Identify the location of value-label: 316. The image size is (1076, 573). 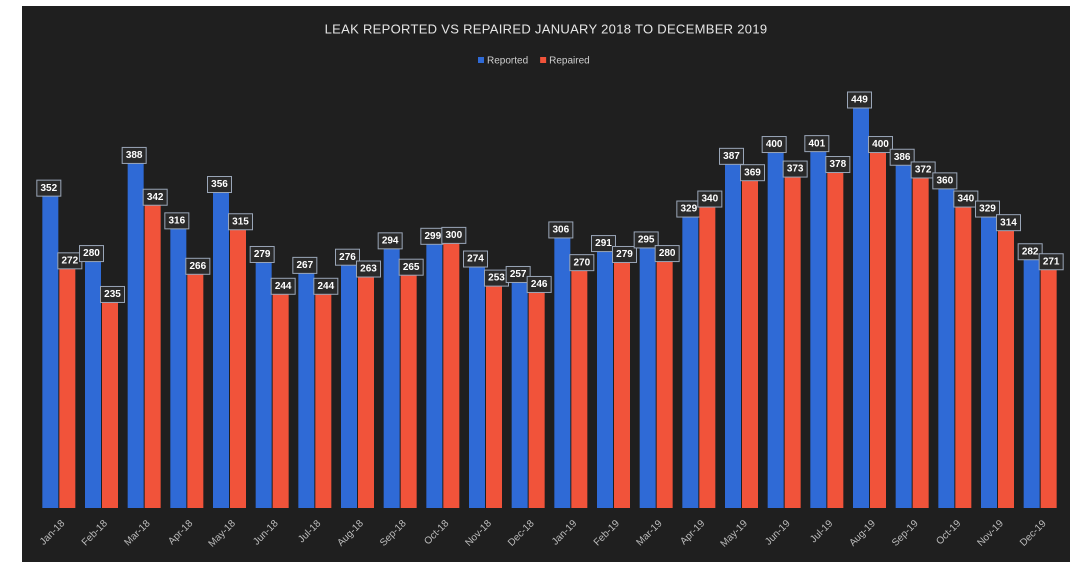
(176, 220).